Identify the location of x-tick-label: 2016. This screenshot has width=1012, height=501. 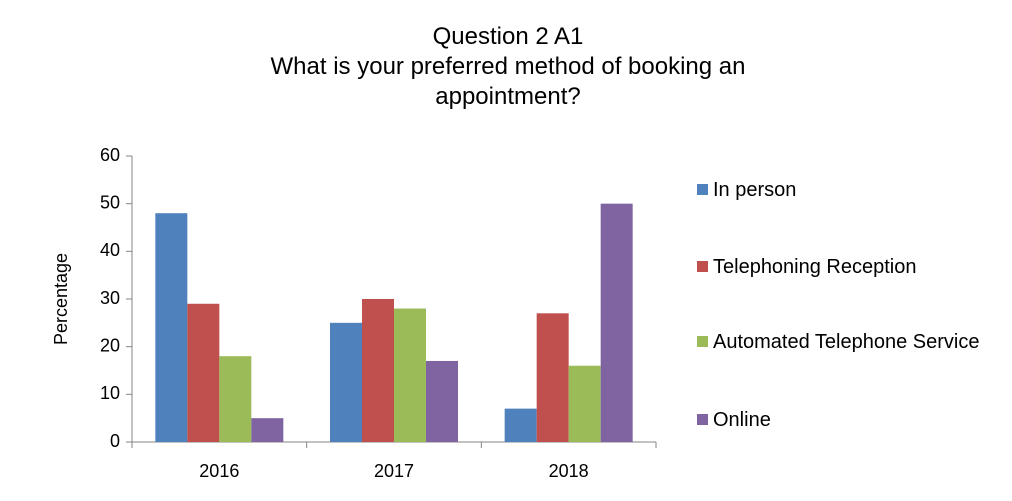
(219, 471).